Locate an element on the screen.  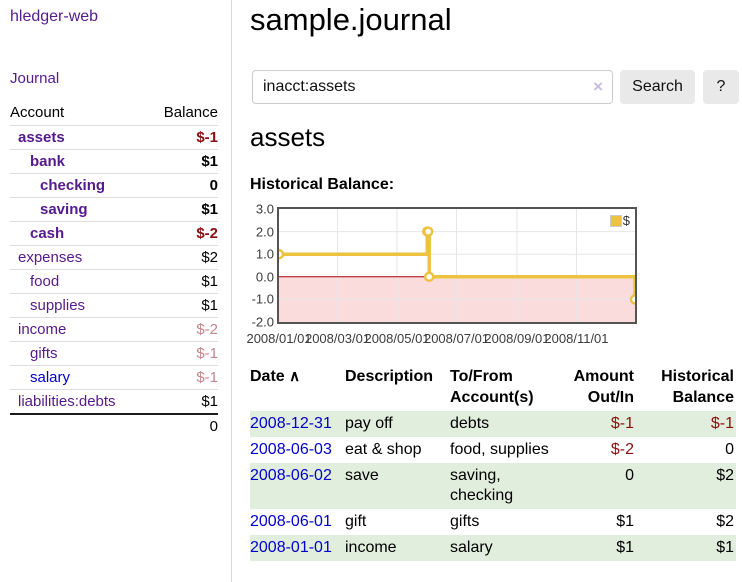
x-axis-tick-label: 2008/09/01 is located at coordinates (517, 338).